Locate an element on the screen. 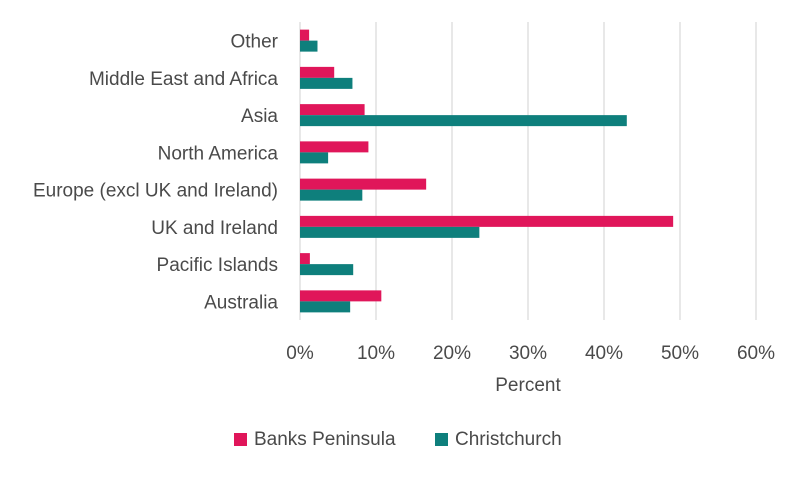 The image size is (800, 479). category-label: Middle East and Africa is located at coordinates (183, 79).